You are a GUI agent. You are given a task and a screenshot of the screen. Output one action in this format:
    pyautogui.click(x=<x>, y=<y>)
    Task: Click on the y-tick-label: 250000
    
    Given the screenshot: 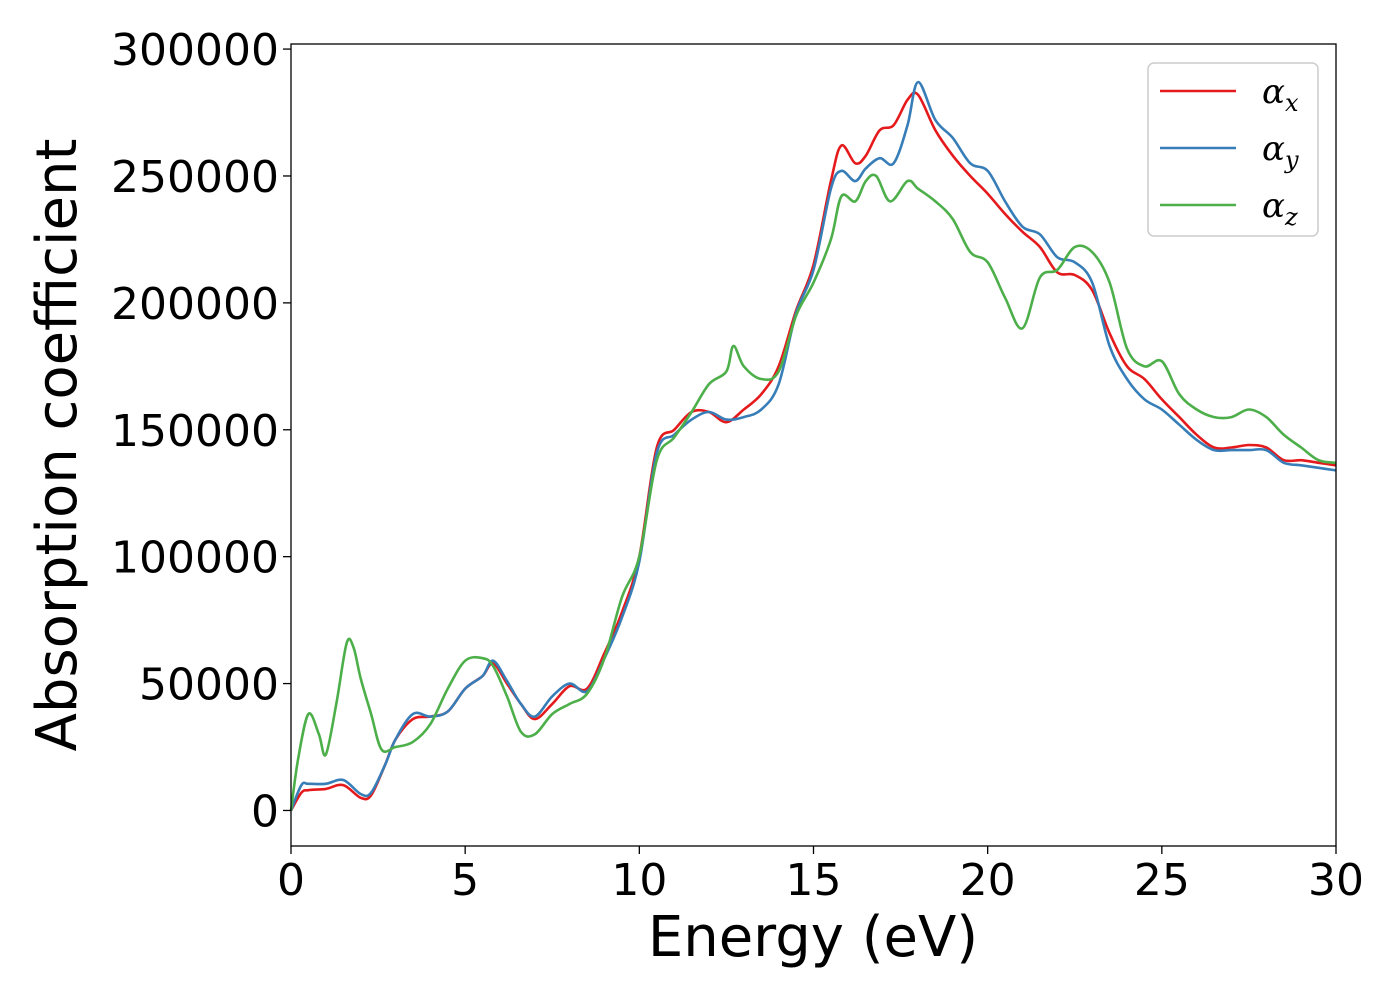 What is the action you would take?
    pyautogui.click(x=195, y=177)
    